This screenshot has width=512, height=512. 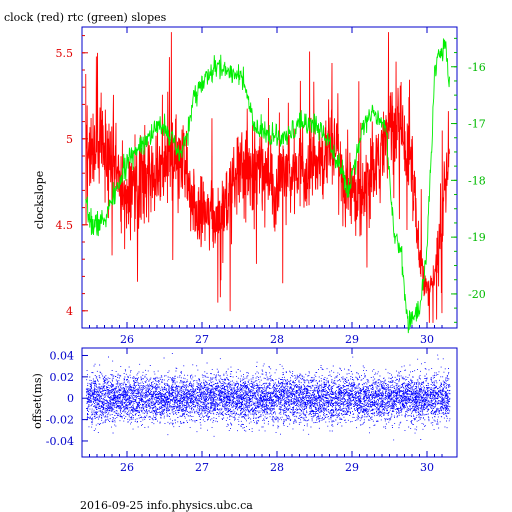 I want to click on slope-y-axis-label: clockslope, so click(x=39, y=200).